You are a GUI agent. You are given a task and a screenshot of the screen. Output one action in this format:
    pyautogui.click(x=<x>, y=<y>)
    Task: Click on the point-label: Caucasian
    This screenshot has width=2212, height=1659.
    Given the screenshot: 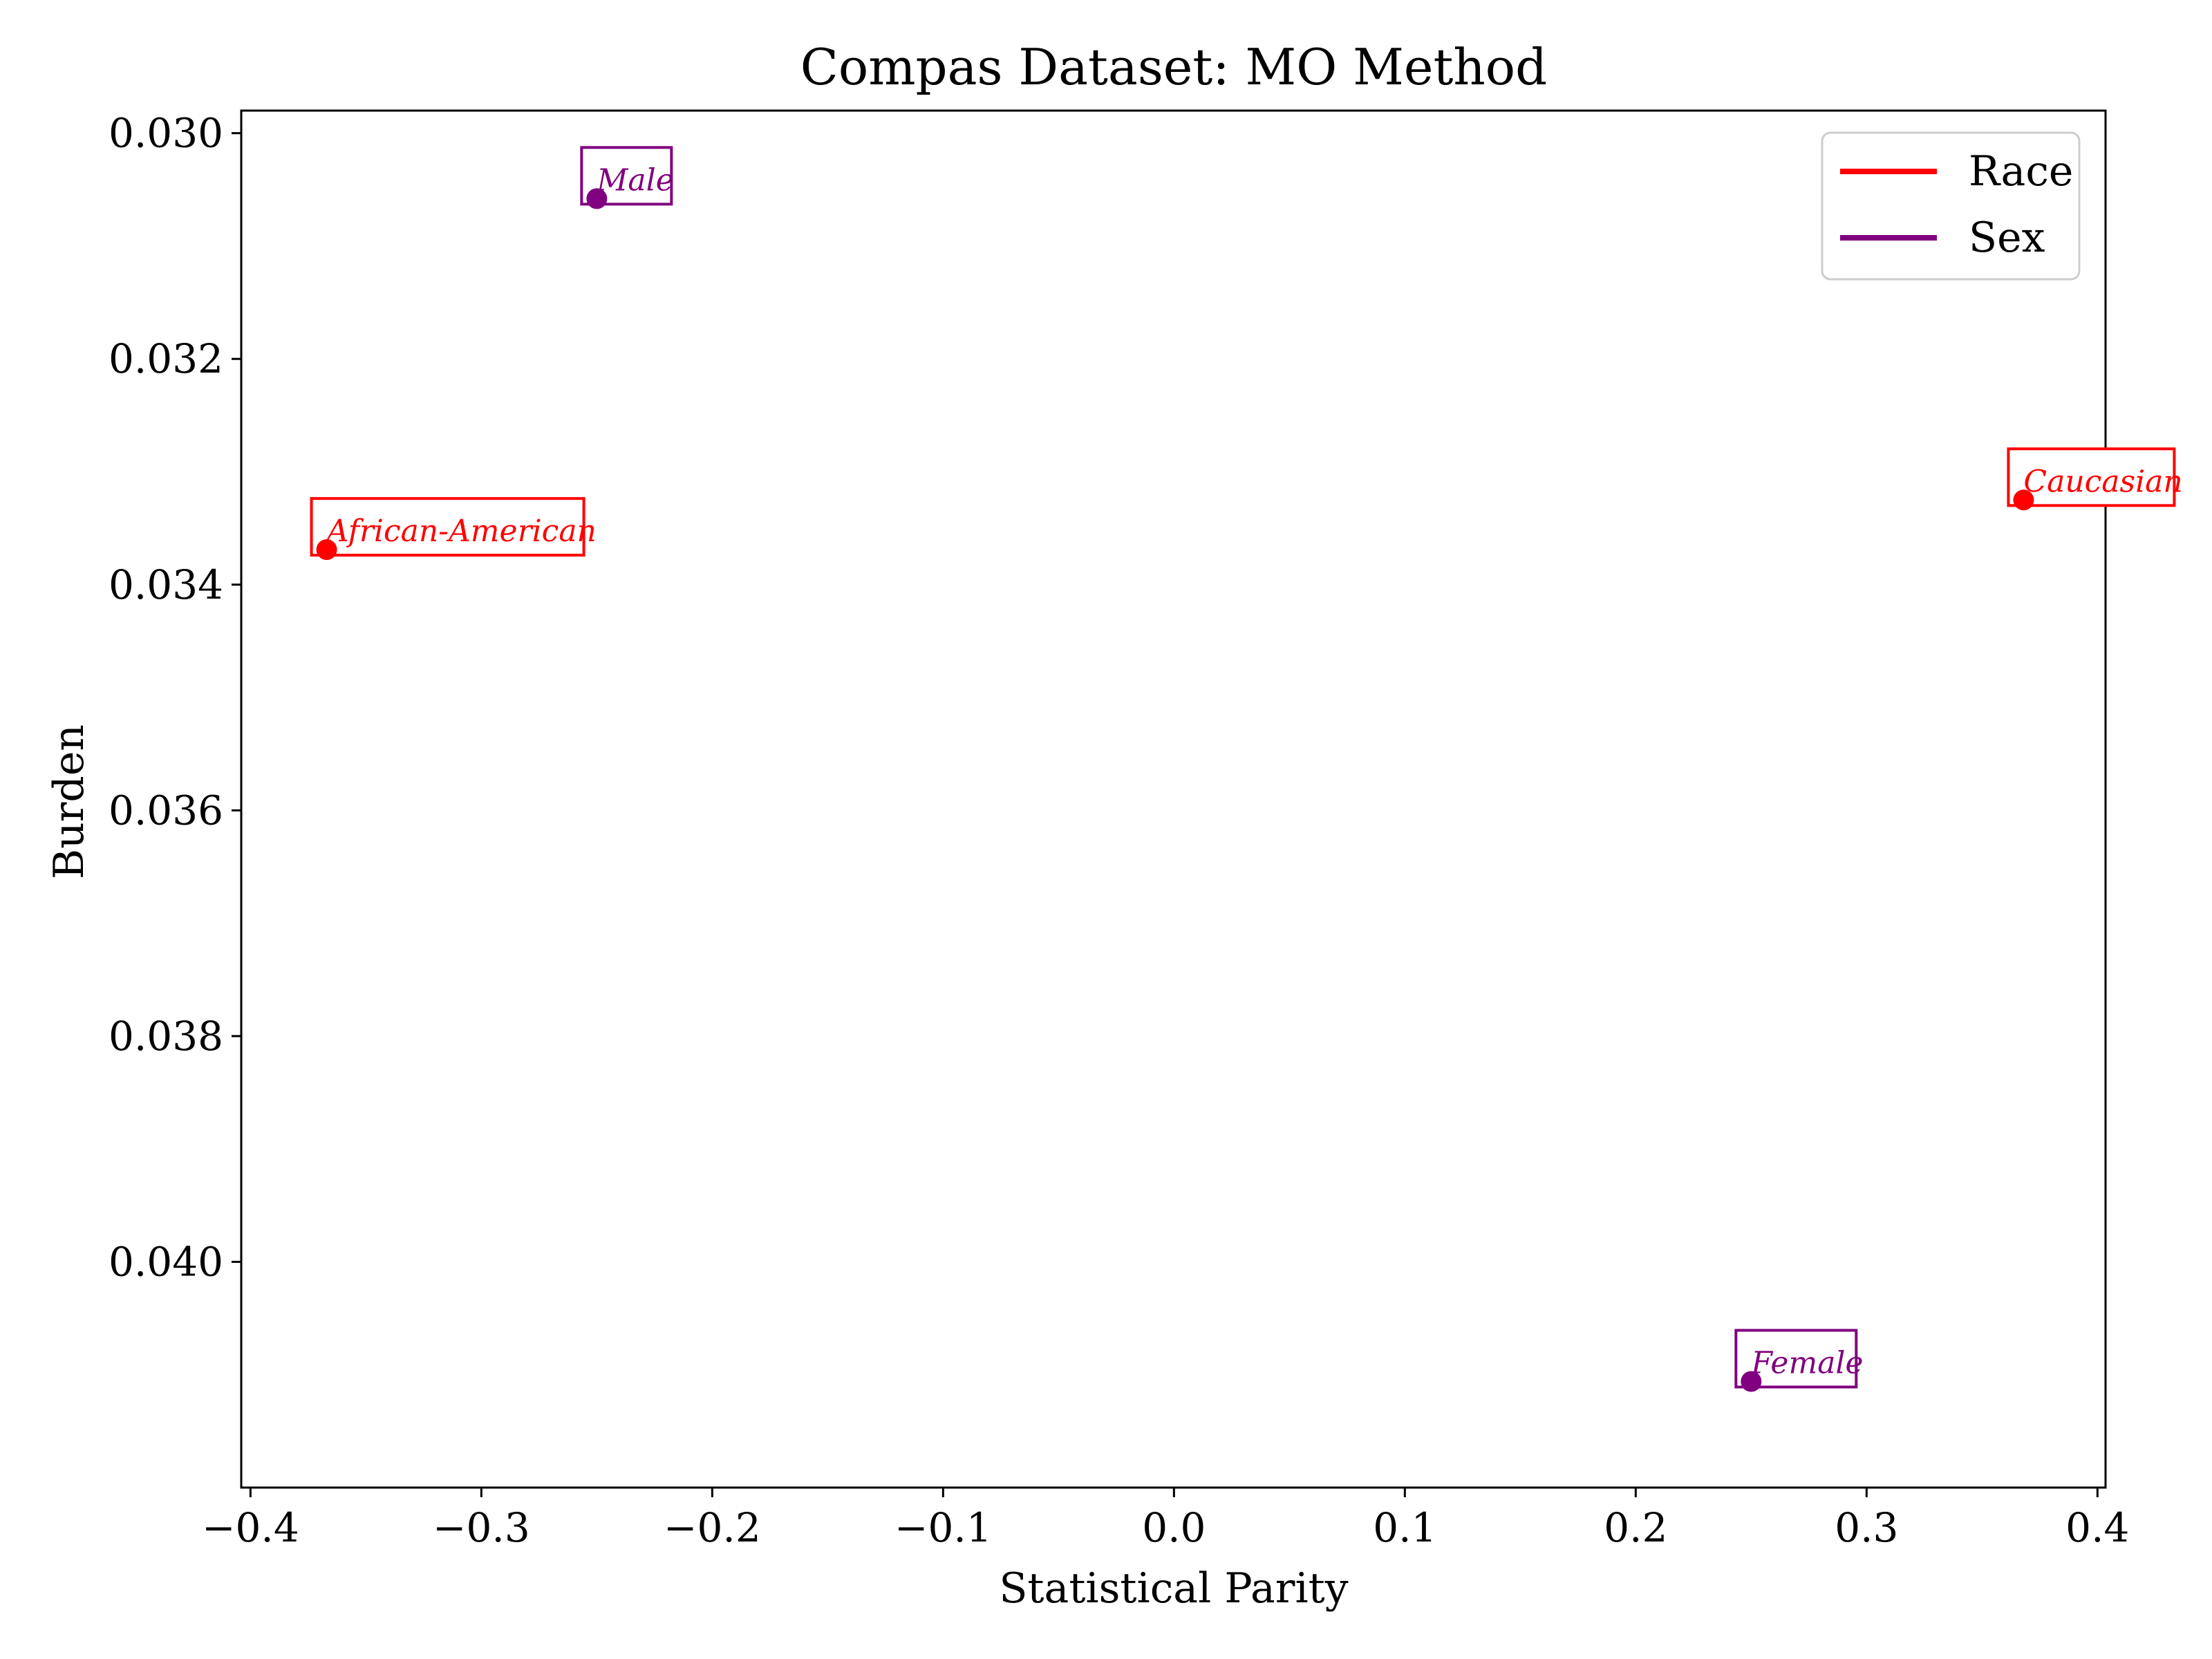 What is the action you would take?
    pyautogui.click(x=2102, y=481)
    